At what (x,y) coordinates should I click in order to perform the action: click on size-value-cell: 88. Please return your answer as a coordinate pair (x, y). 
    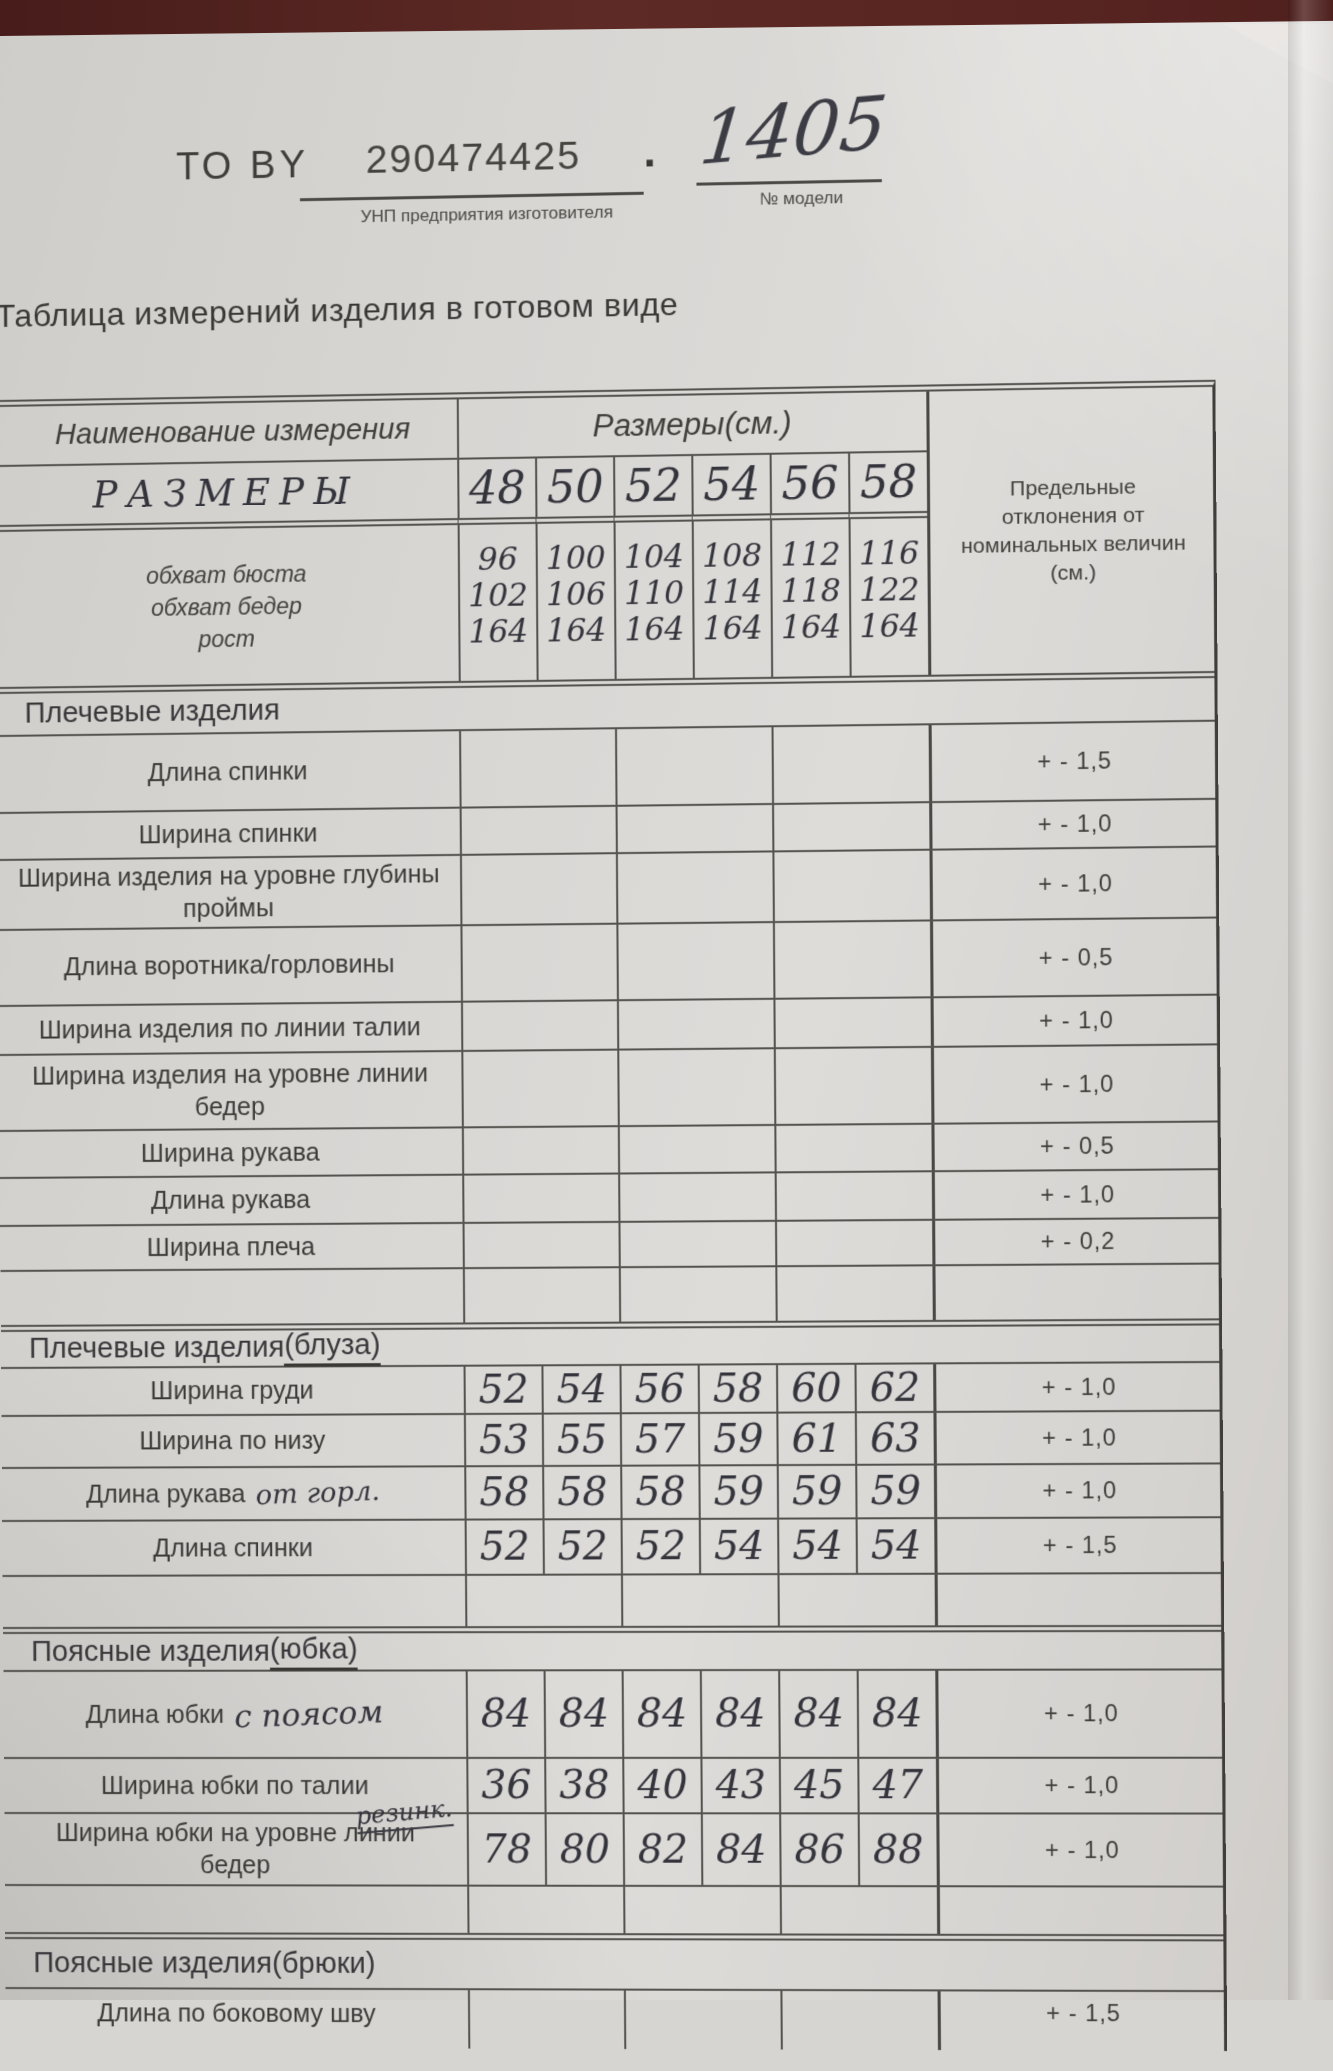
    Looking at the image, I should click on (897, 1849).